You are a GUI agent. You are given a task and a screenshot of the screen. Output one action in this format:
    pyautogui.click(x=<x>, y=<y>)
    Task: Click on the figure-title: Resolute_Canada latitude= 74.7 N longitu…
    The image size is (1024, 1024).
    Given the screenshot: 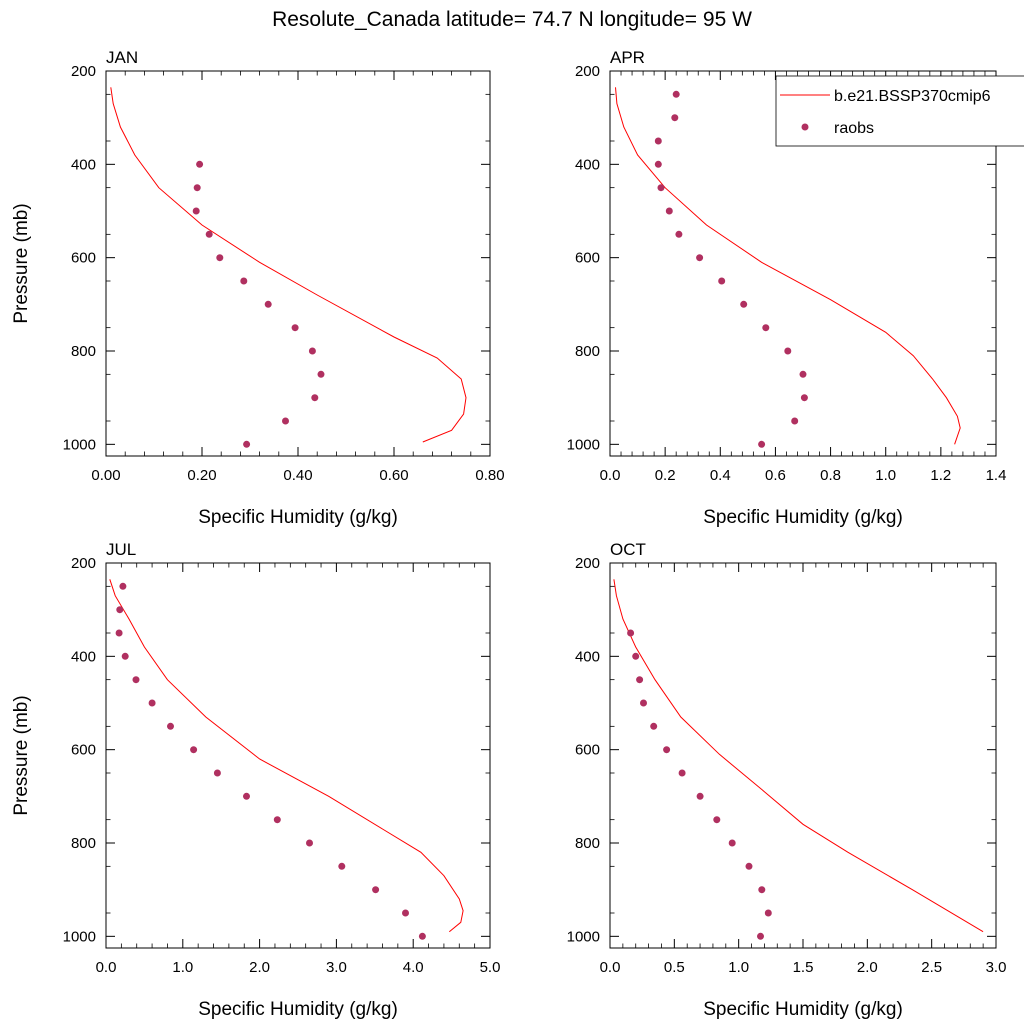 What is the action you would take?
    pyautogui.click(x=512, y=19)
    